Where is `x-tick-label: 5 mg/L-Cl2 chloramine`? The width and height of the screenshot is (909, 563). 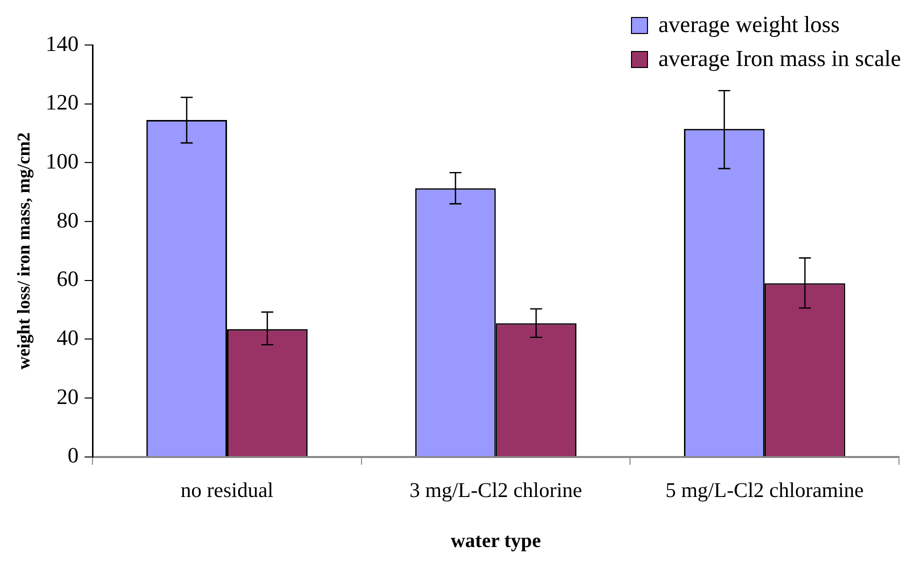 x-tick-label: 5 mg/L-Cl2 chloramine is located at coordinates (764, 490).